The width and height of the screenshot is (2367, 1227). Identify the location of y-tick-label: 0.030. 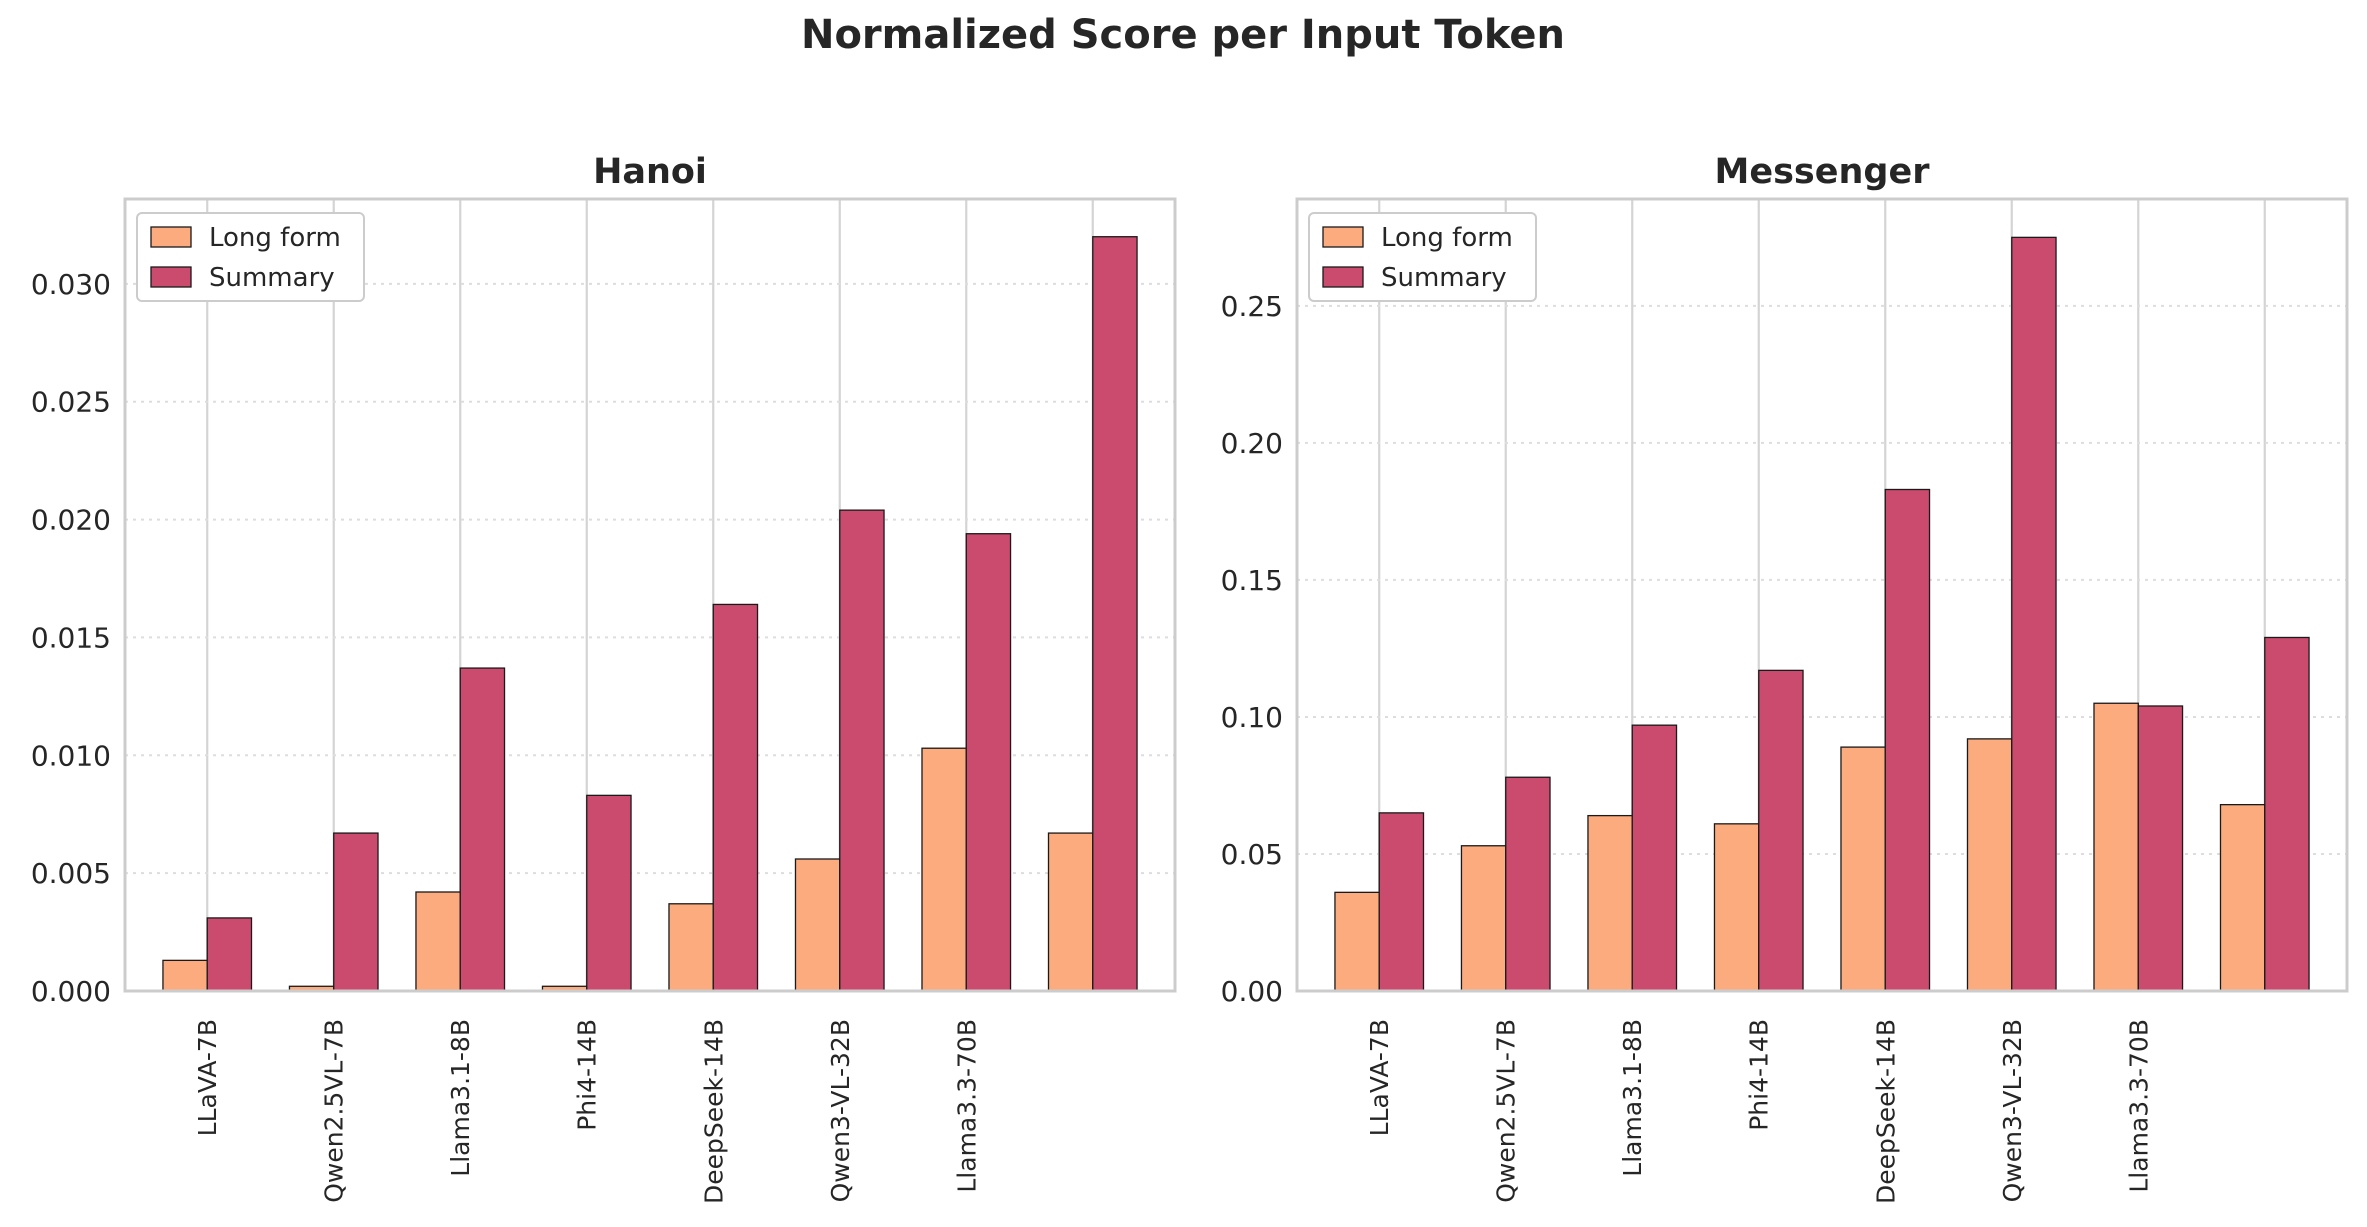
(71, 284).